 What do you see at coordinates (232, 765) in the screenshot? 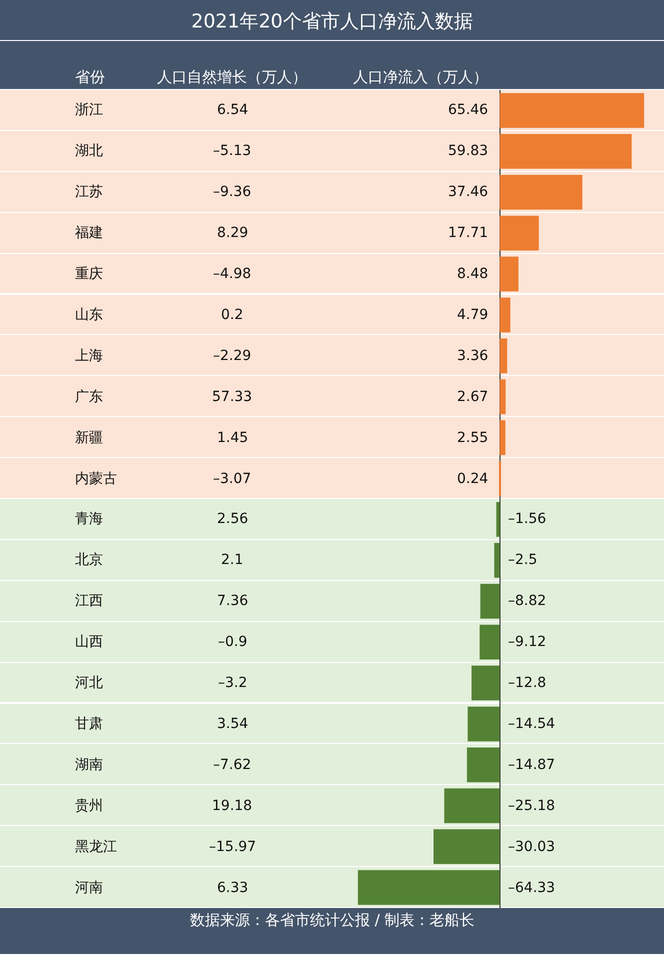
I see `text: –7.62` at bounding box center [232, 765].